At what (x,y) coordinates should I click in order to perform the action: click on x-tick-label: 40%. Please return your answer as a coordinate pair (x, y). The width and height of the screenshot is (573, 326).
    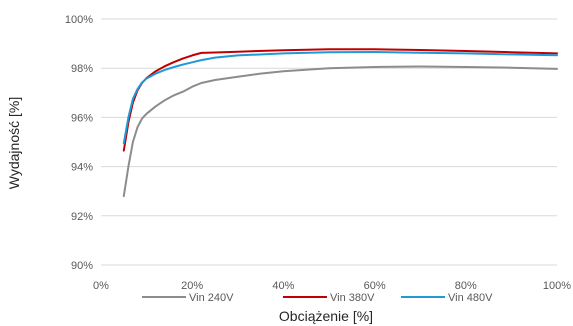
    Looking at the image, I should click on (283, 286).